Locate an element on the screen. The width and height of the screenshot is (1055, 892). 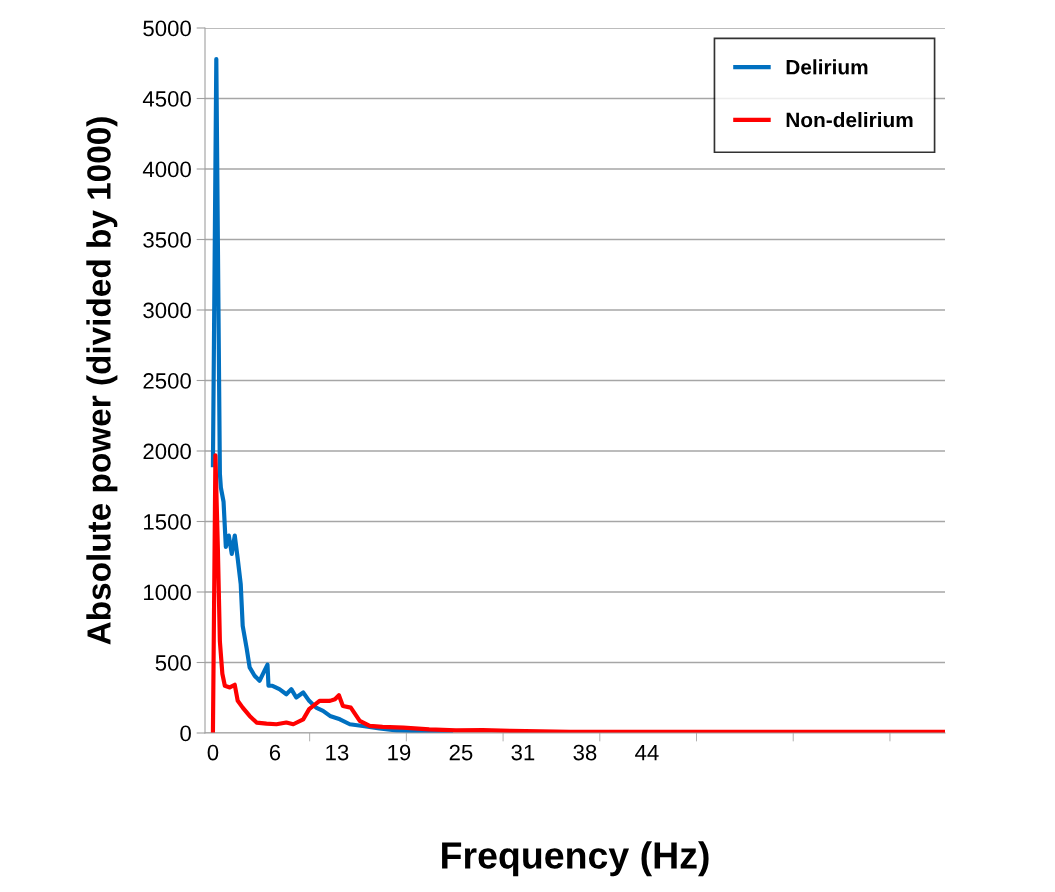
y-tick-label: 1500 is located at coordinates (167, 522).